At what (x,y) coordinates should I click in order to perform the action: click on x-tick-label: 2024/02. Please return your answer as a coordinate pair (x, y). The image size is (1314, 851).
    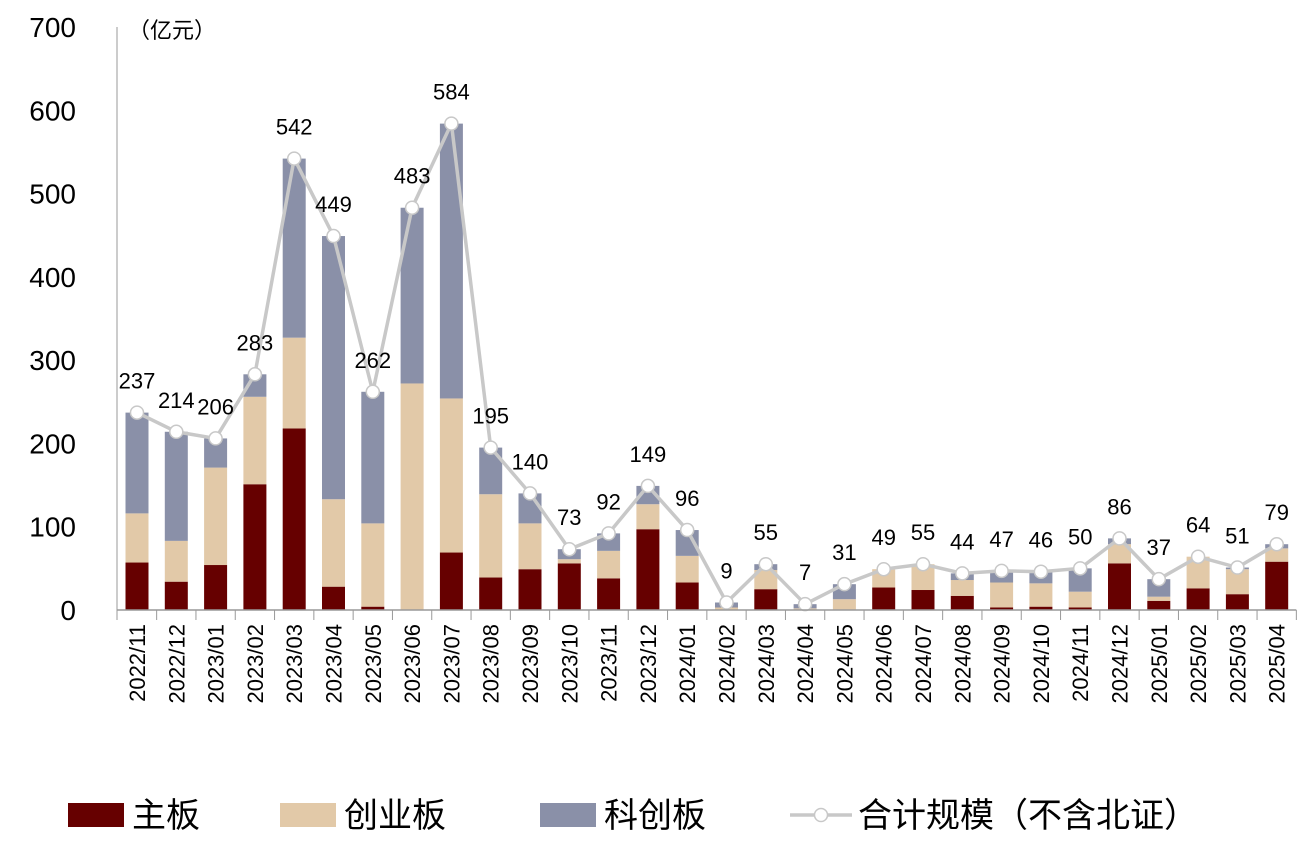
    Looking at the image, I should click on (727, 664).